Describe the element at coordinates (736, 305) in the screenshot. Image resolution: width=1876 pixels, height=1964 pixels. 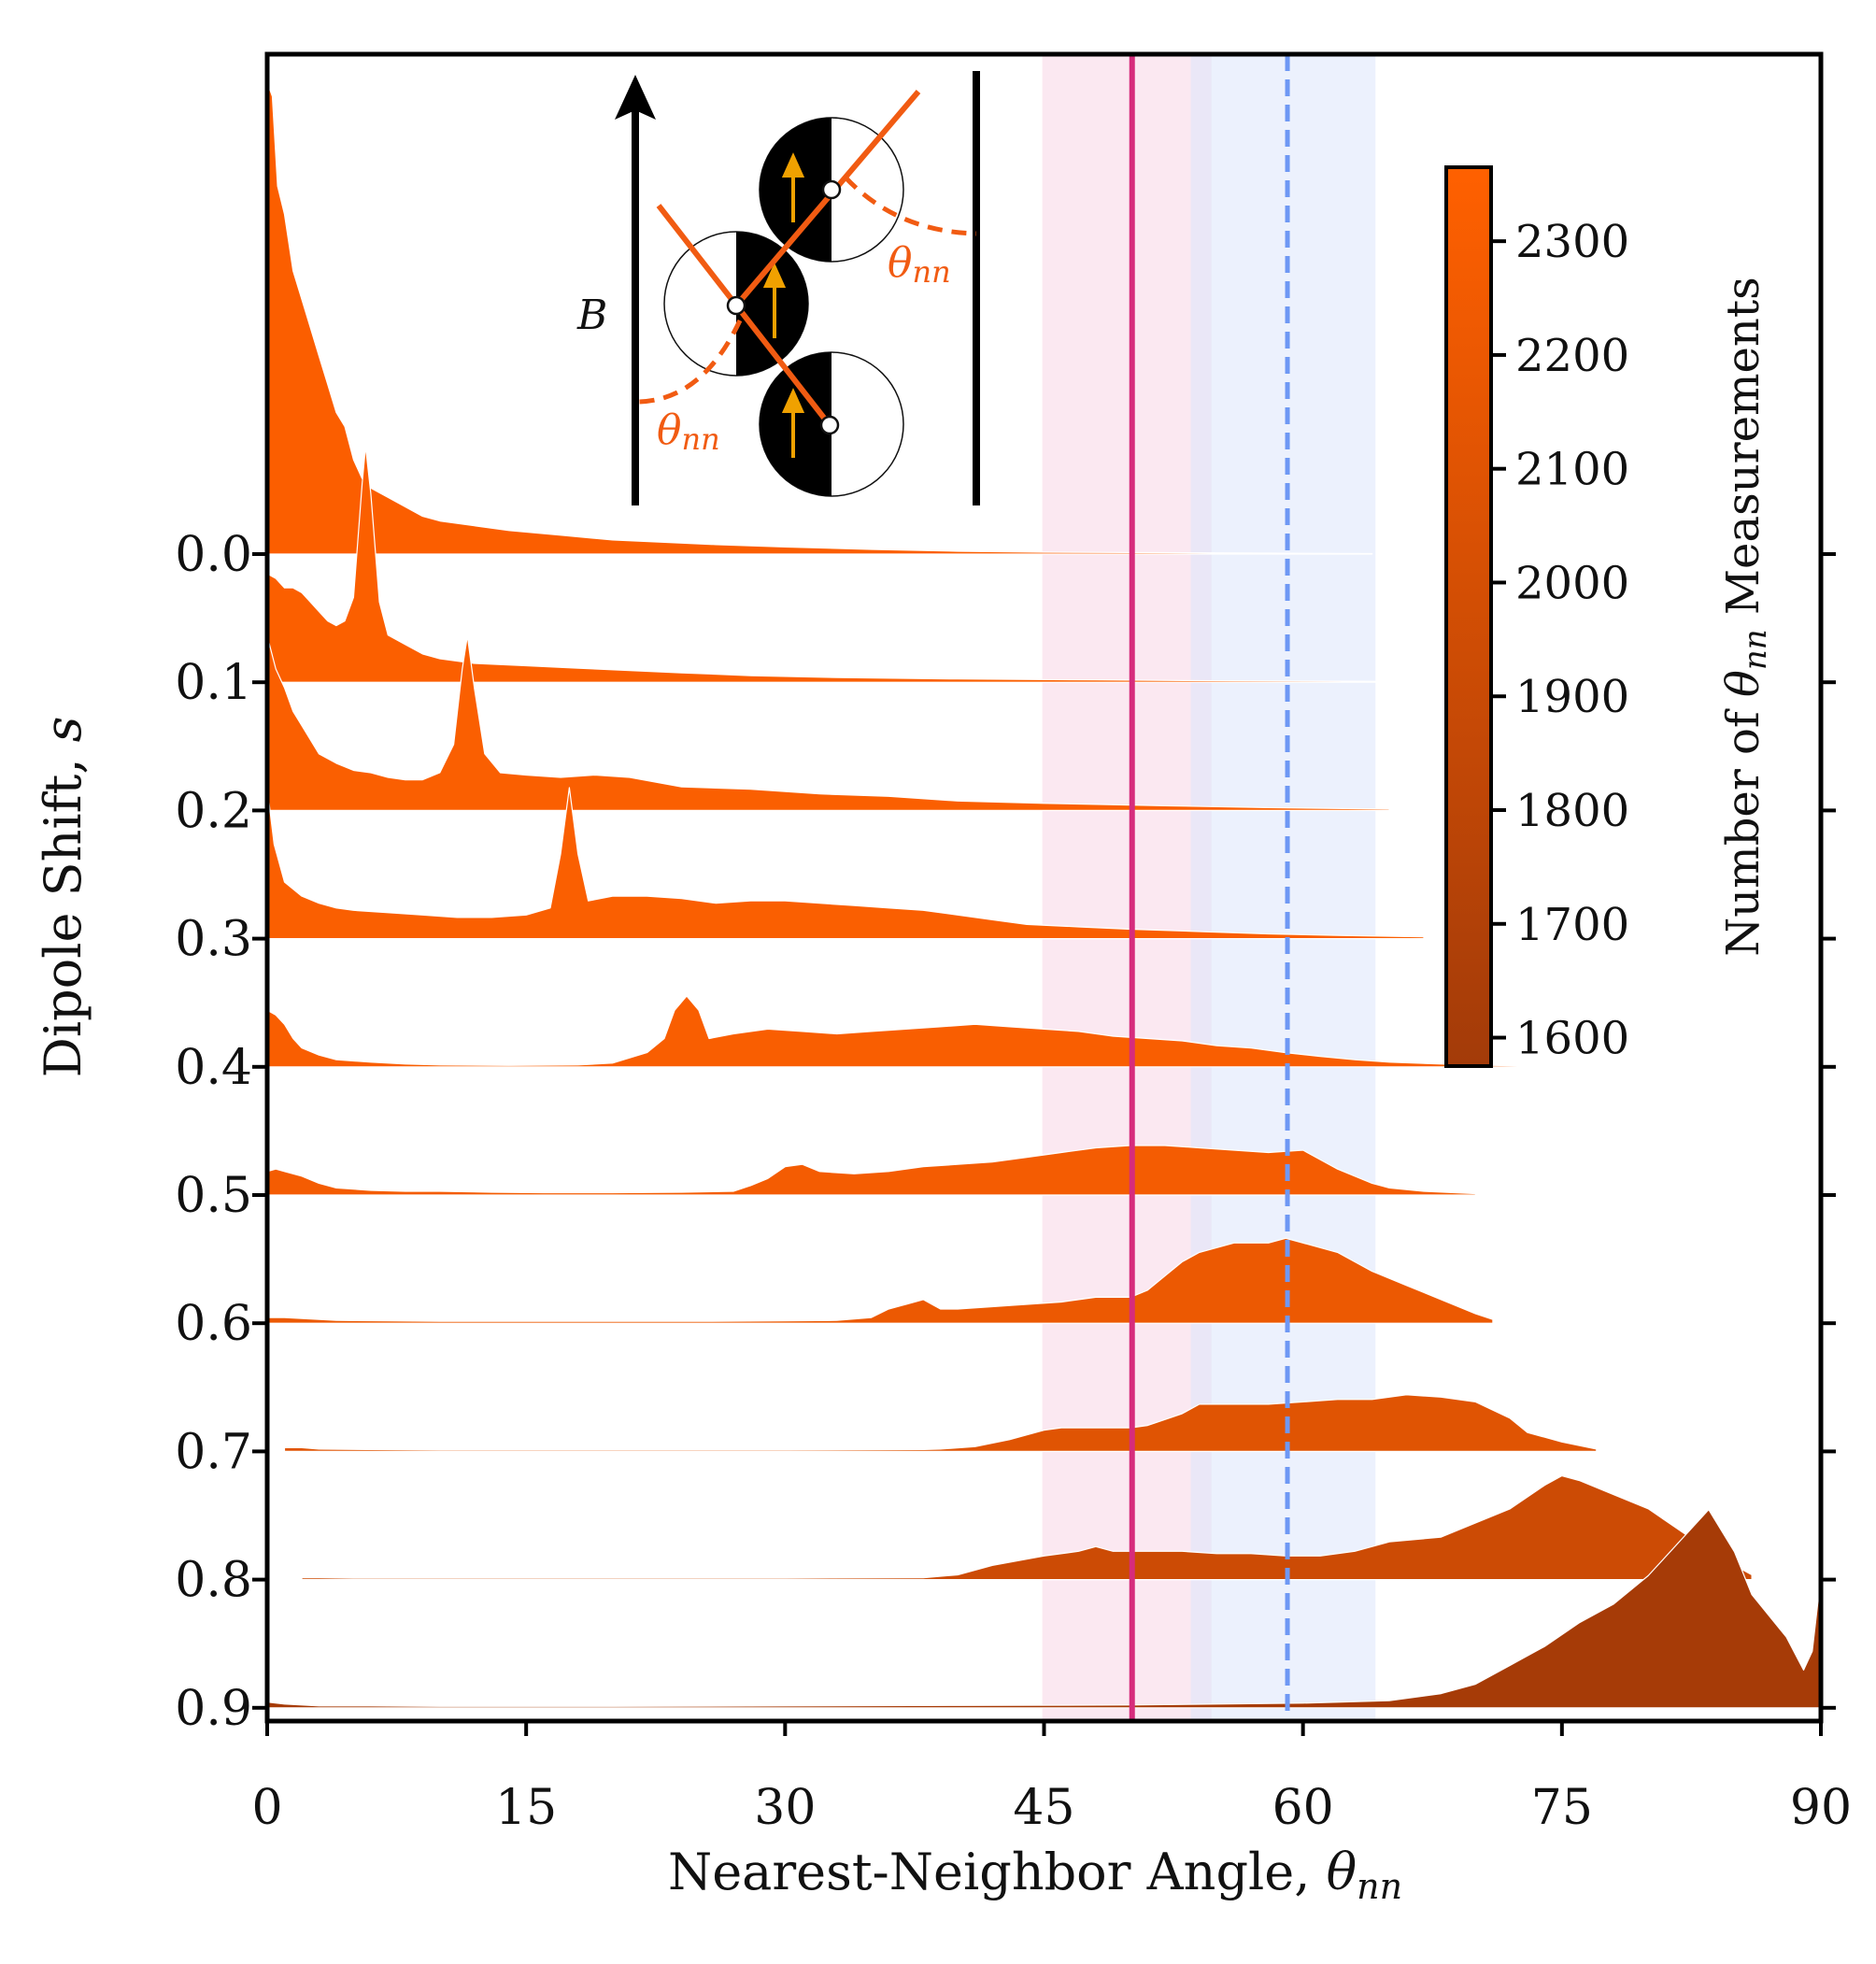
I see `center-dot-middle` at that location.